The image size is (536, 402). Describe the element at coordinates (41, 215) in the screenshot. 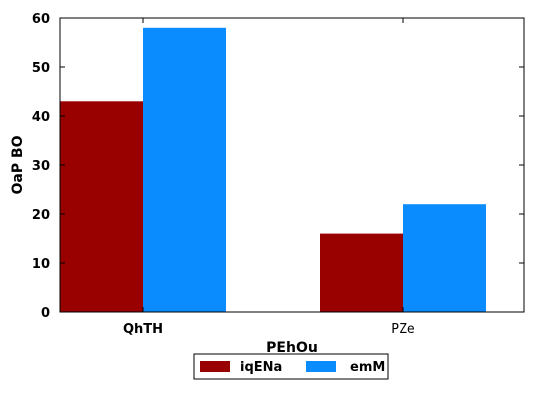

I see `y-tick-label: 20` at that location.